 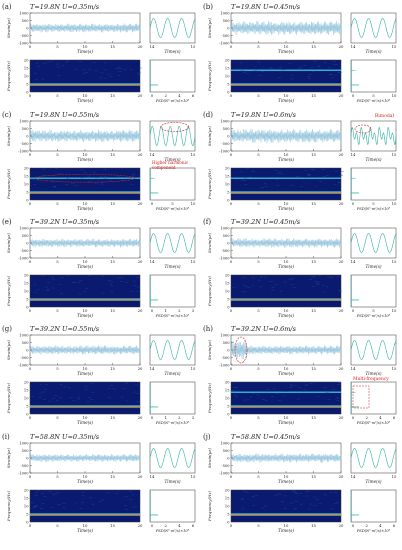 What do you see at coordinates (65, 7) in the screenshot?
I see `panel-title: T=19.8N U=0.35m/s` at bounding box center [65, 7].